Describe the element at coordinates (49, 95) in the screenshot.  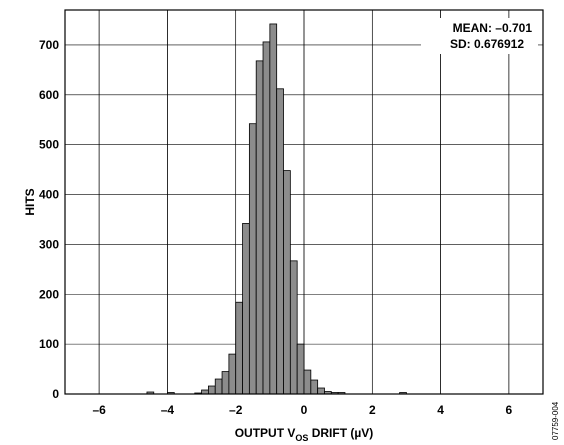
I see `y-tick-label: 600` at that location.